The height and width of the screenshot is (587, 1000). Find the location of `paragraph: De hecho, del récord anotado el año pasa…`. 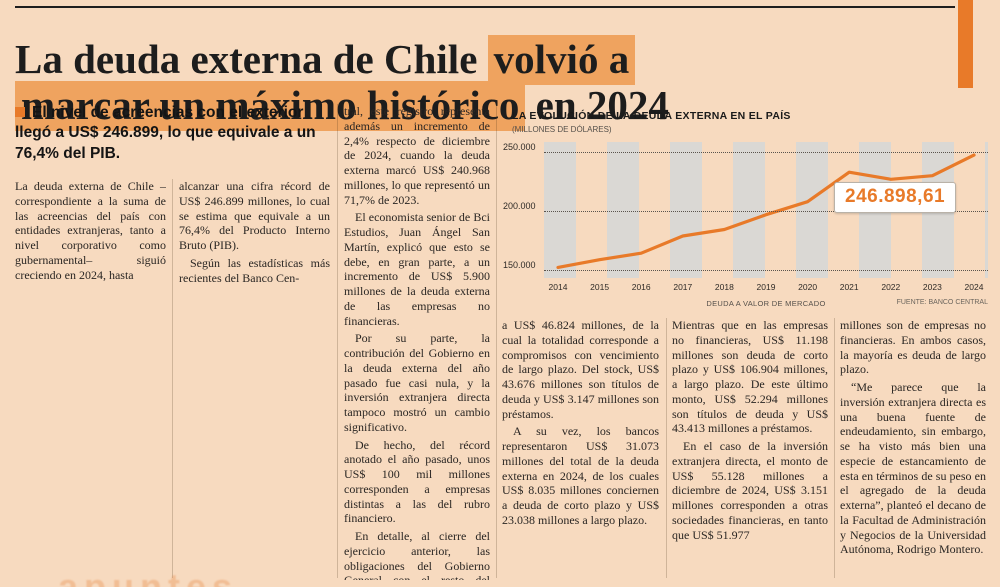

paragraph: De hecho, del récord anotado el año pasa… is located at coordinates (417, 481).